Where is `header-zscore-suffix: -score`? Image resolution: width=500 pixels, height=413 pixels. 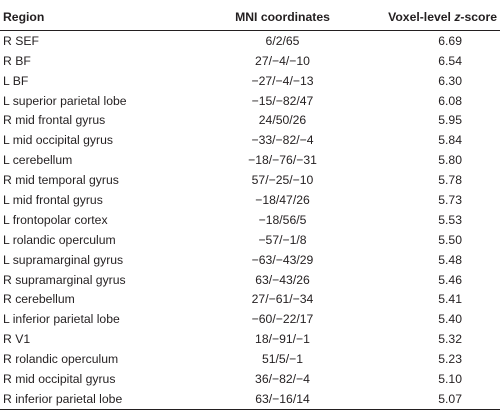
header-zscore-suffix: -score is located at coordinates (478, 17).